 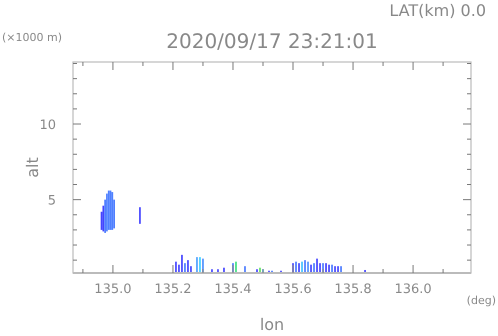 I want to click on x-axis-title: lon, so click(x=272, y=324).